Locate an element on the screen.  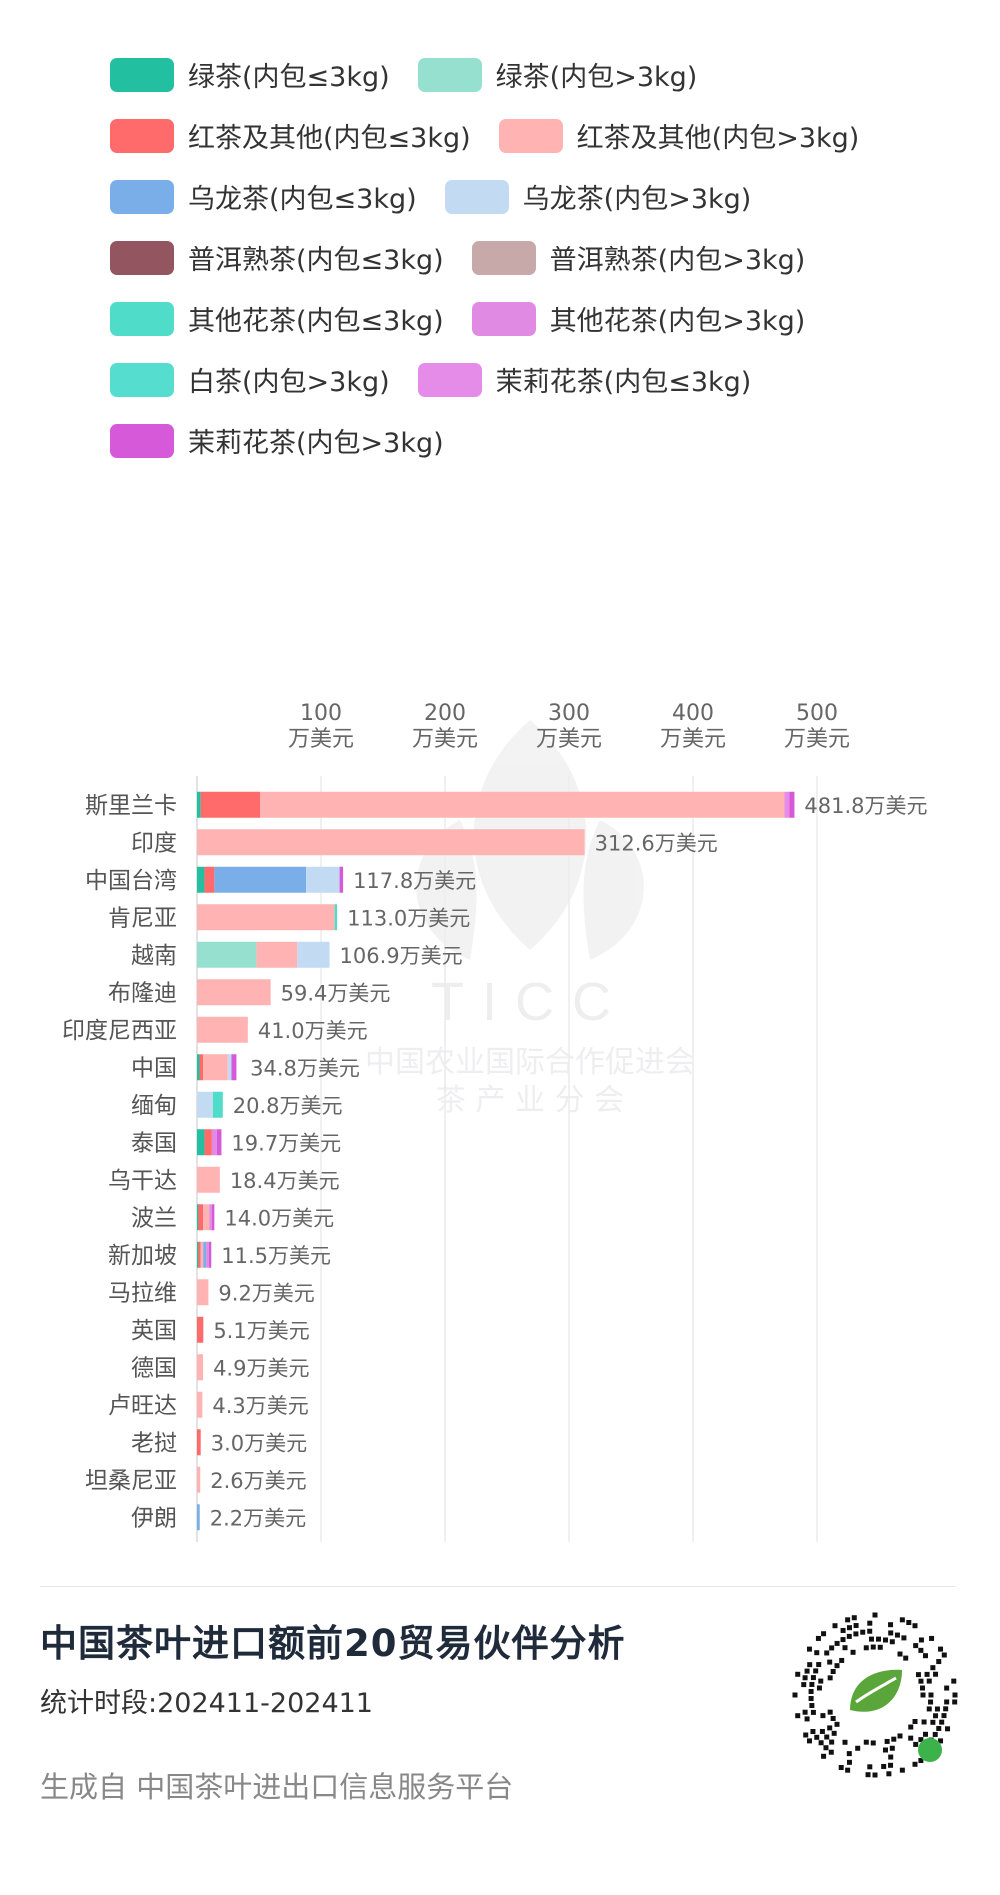
total-label: 3.0万美元 is located at coordinates (259, 1443).